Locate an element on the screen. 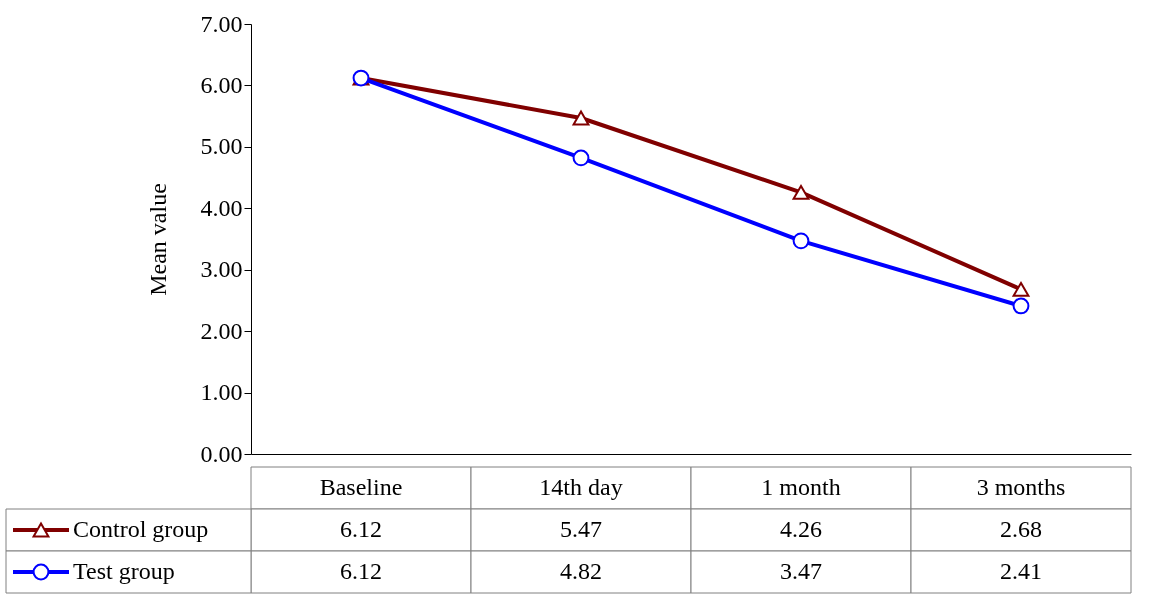 This screenshot has width=1170, height=616. x-tick-label: 3 months is located at coordinates (1021, 487).